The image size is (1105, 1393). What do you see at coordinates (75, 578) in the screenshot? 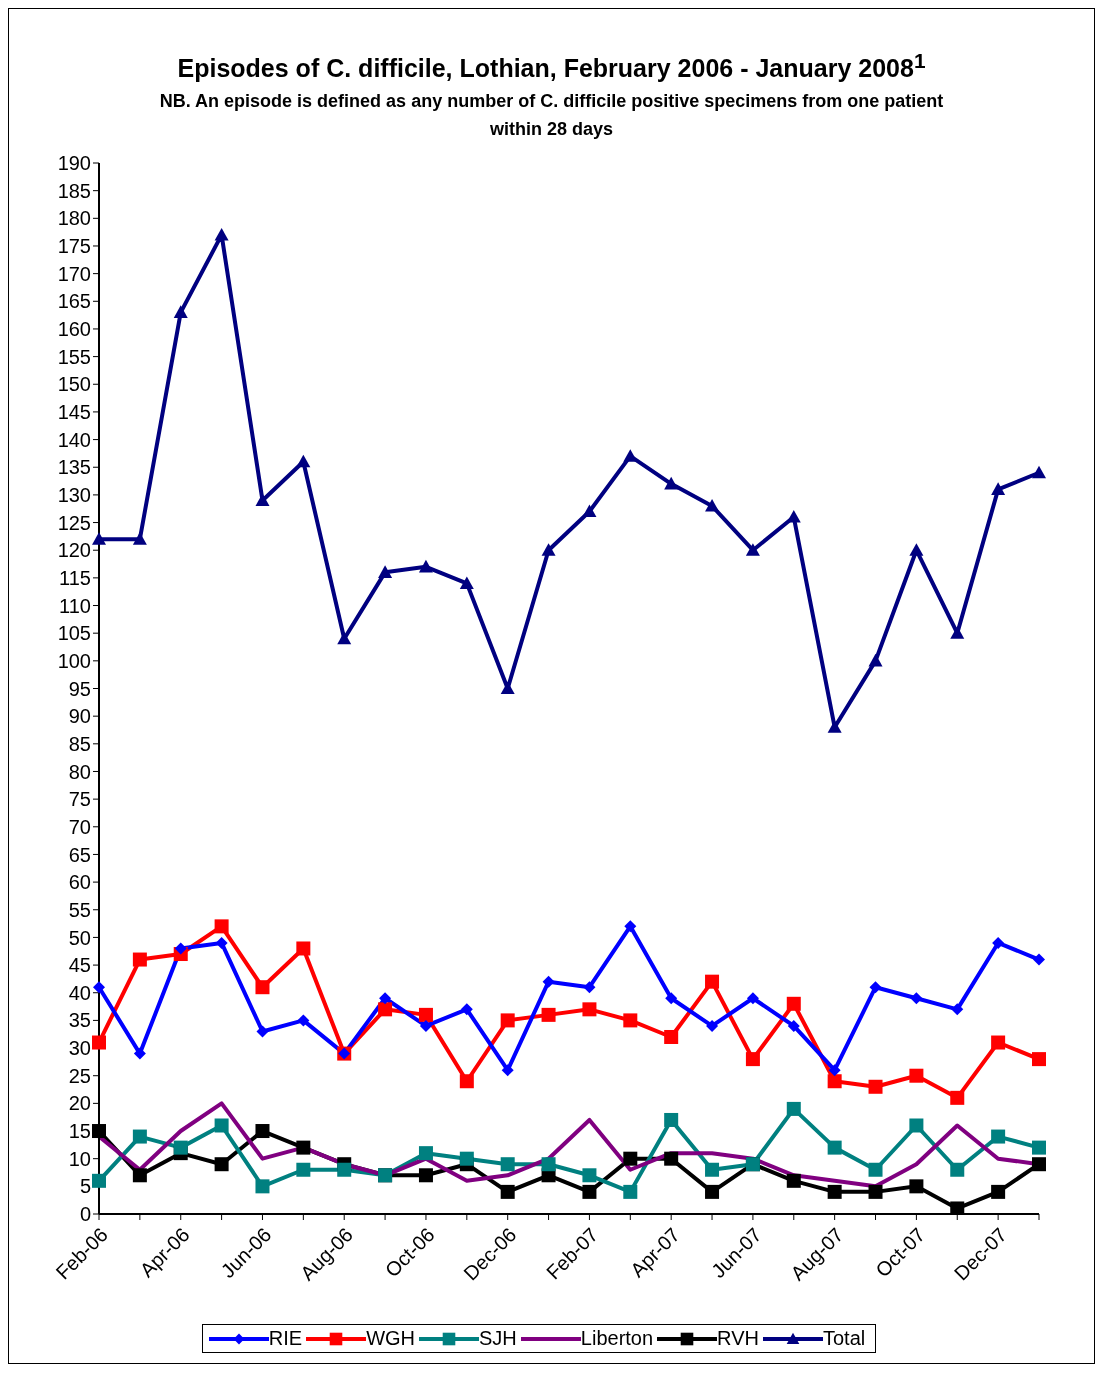
I see `y-tick-label: 115` at bounding box center [75, 578].